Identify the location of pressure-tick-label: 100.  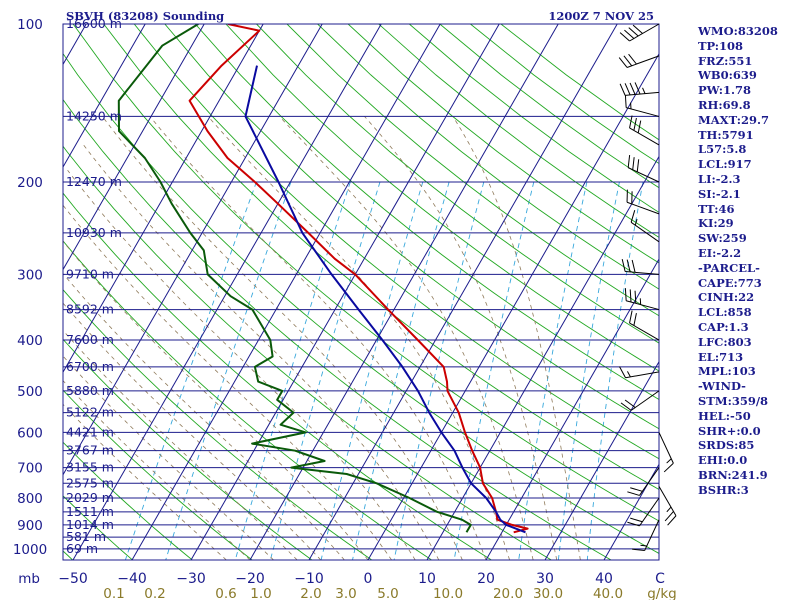
(30, 25).